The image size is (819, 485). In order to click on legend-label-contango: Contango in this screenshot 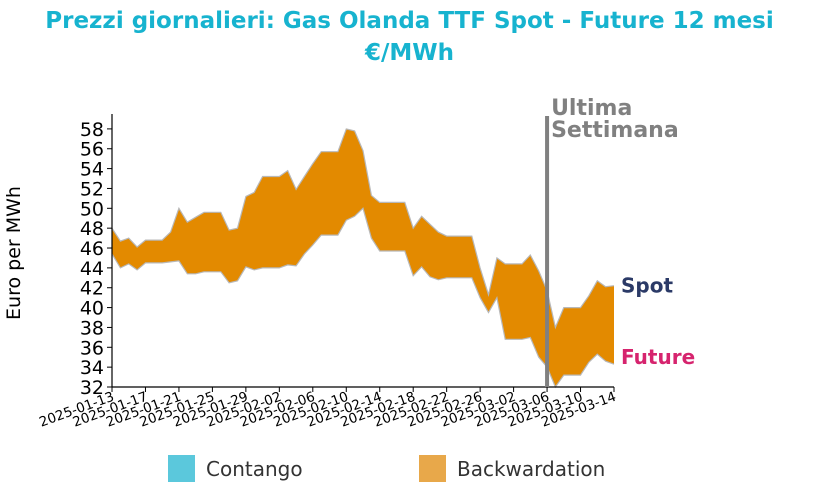, I will do `click(254, 469)`.